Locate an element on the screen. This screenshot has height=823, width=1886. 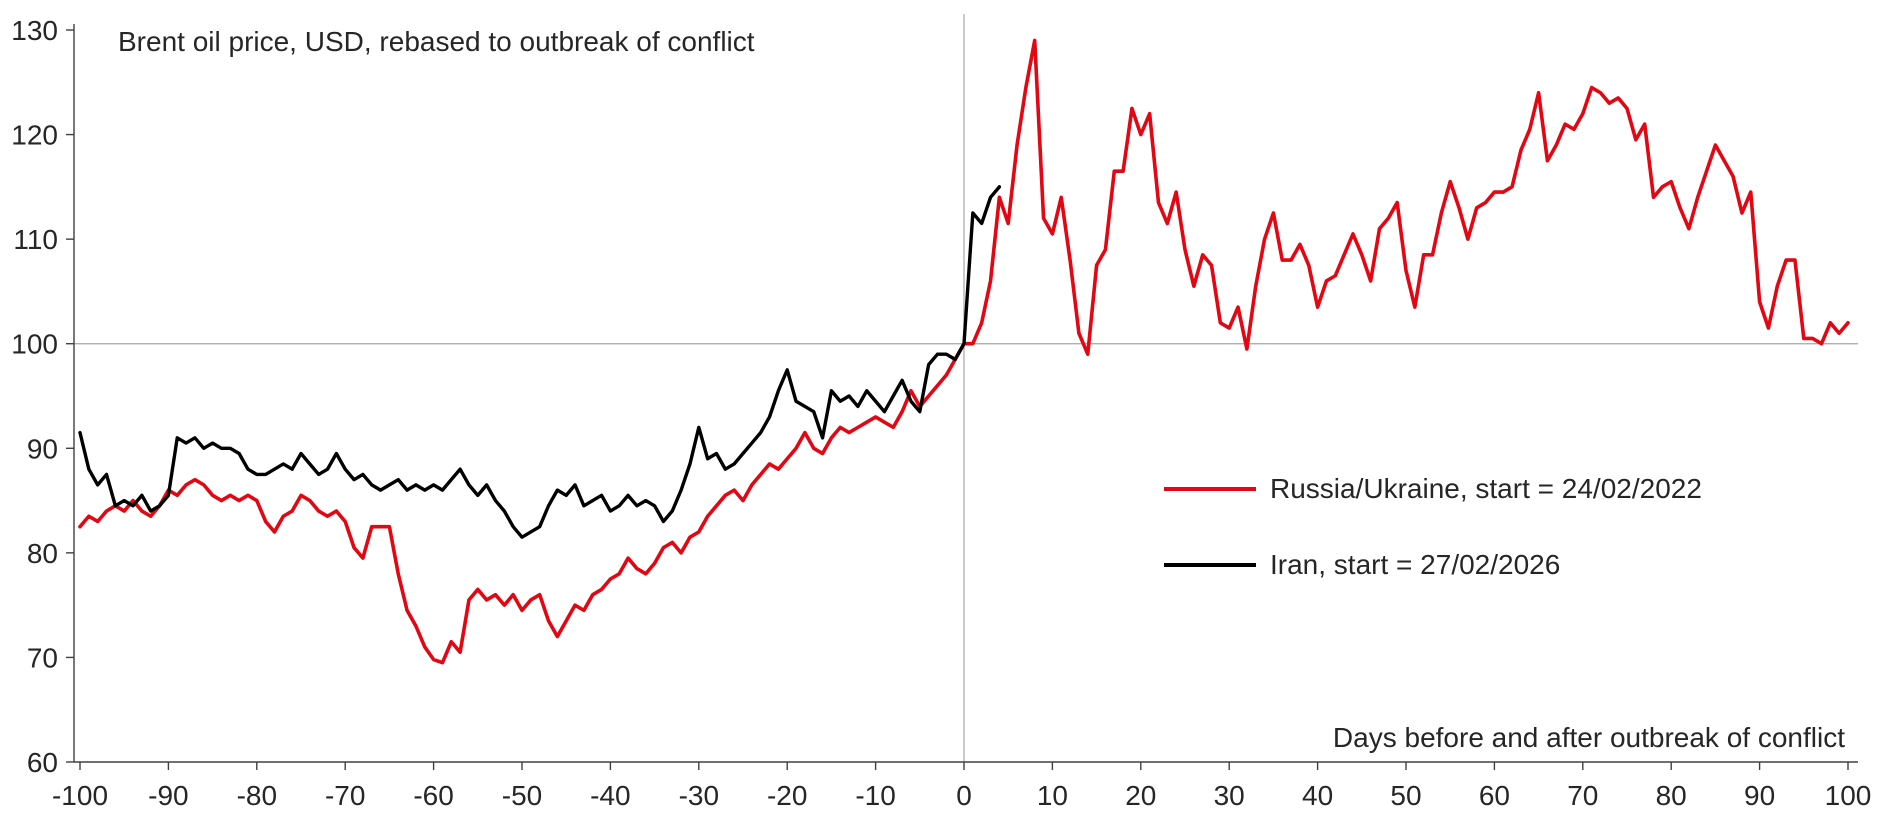
x-tick-label: 10 is located at coordinates (1052, 795).